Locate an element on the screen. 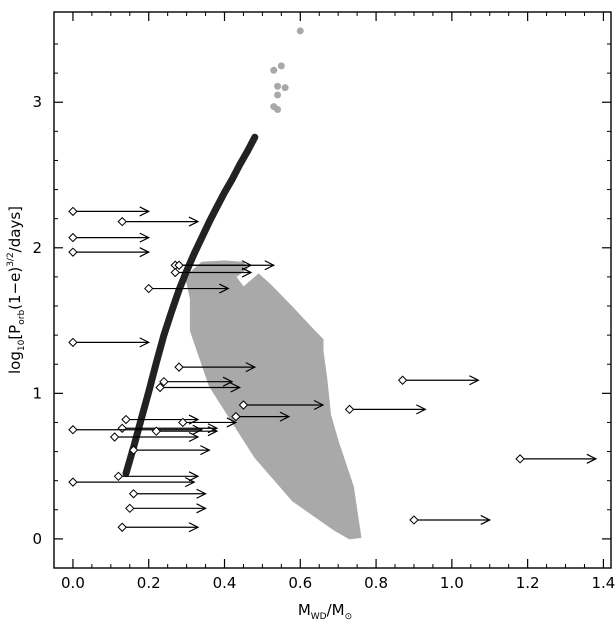  x-tick-label: 0.0 is located at coordinates (73, 583).